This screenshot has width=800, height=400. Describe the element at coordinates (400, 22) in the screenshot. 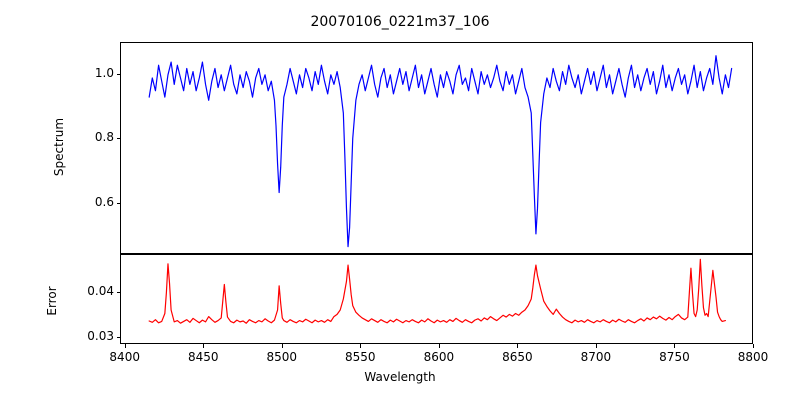

I see `page-title: 20070106_0221m37_106` at that location.